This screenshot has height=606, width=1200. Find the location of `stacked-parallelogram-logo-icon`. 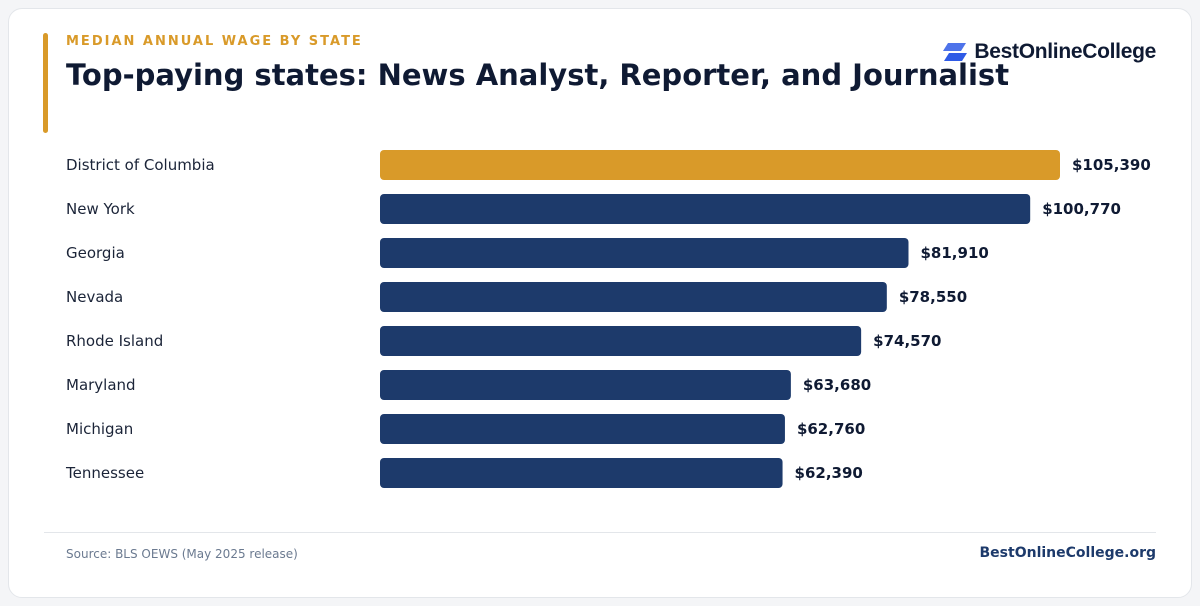

stacked-parallelogram-logo-icon is located at coordinates (955, 52).